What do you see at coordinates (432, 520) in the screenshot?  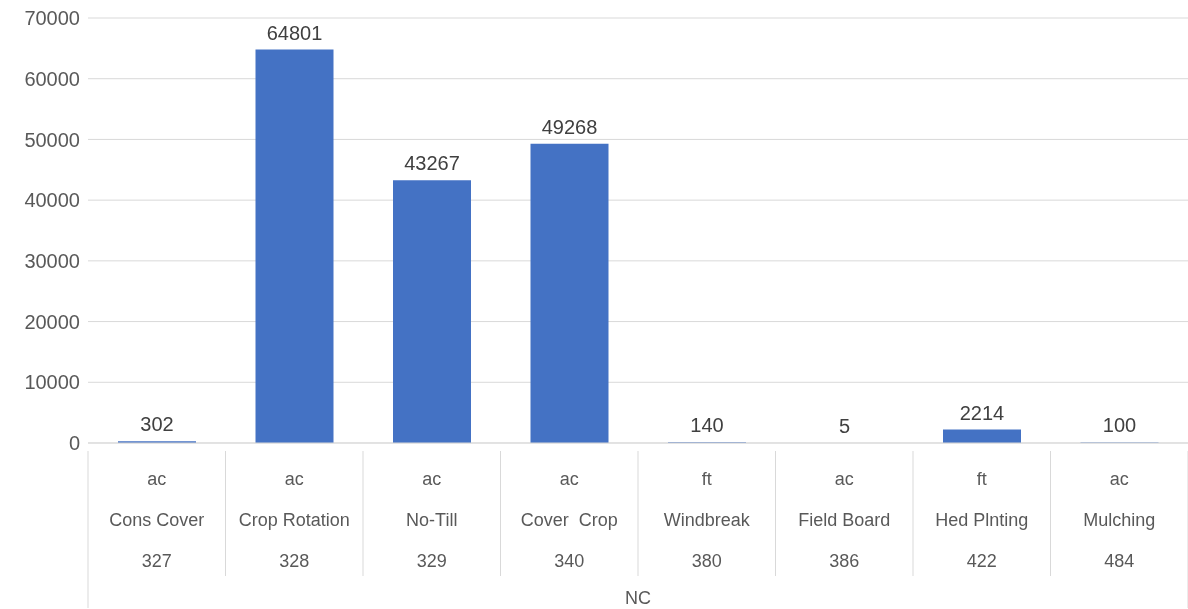 I see `x-tick-label: ac No-Till 329` at bounding box center [432, 520].